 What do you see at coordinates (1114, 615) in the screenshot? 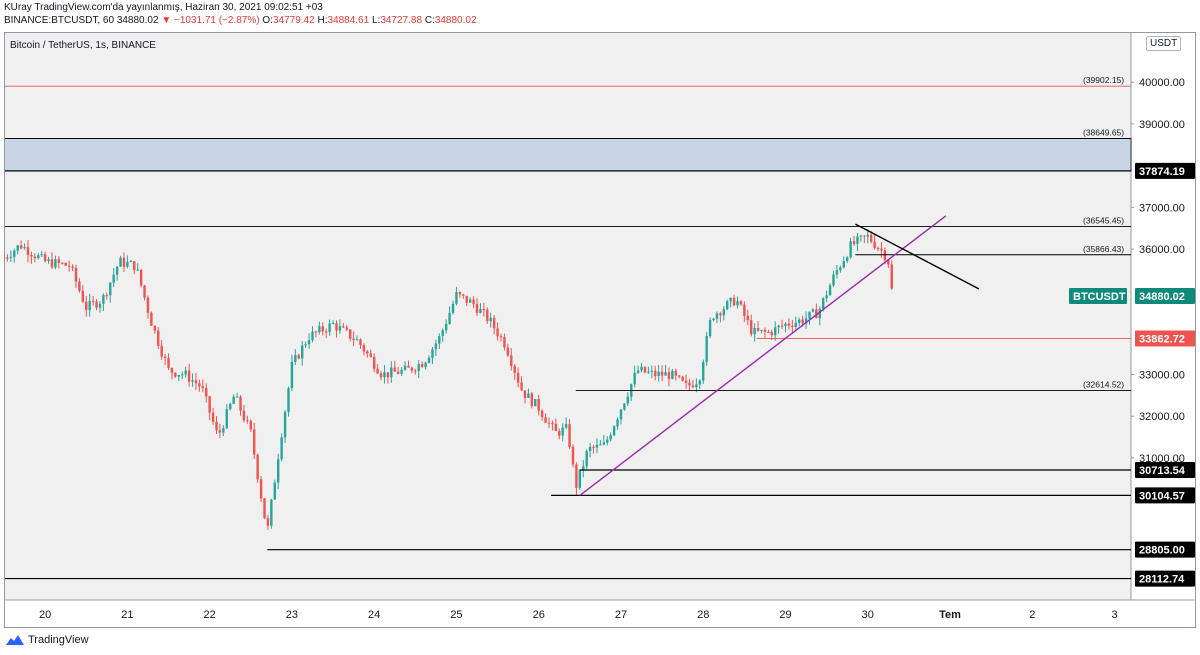
I see `time-tick-label: 3` at bounding box center [1114, 615].